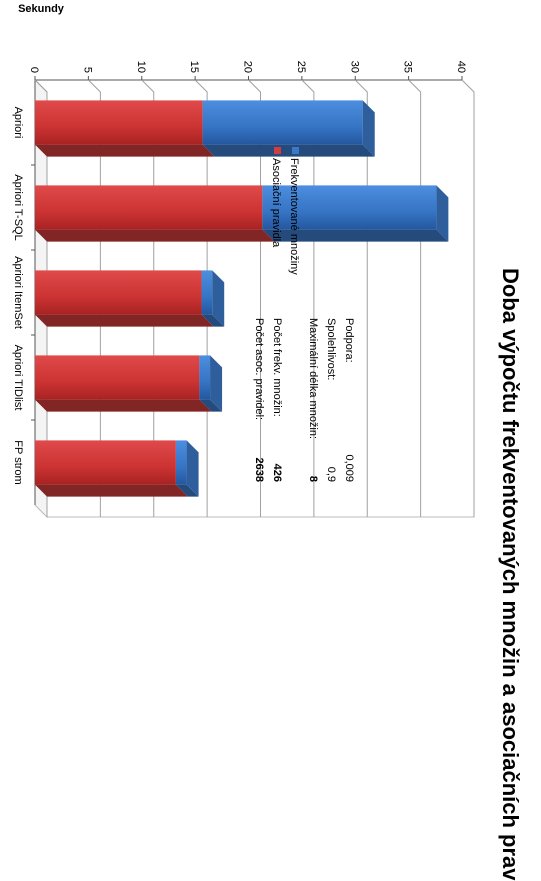 This screenshot has width=541, height=881. What do you see at coordinates (331, 349) in the screenshot?
I see `stat-label: Spolehlivost:` at bounding box center [331, 349].